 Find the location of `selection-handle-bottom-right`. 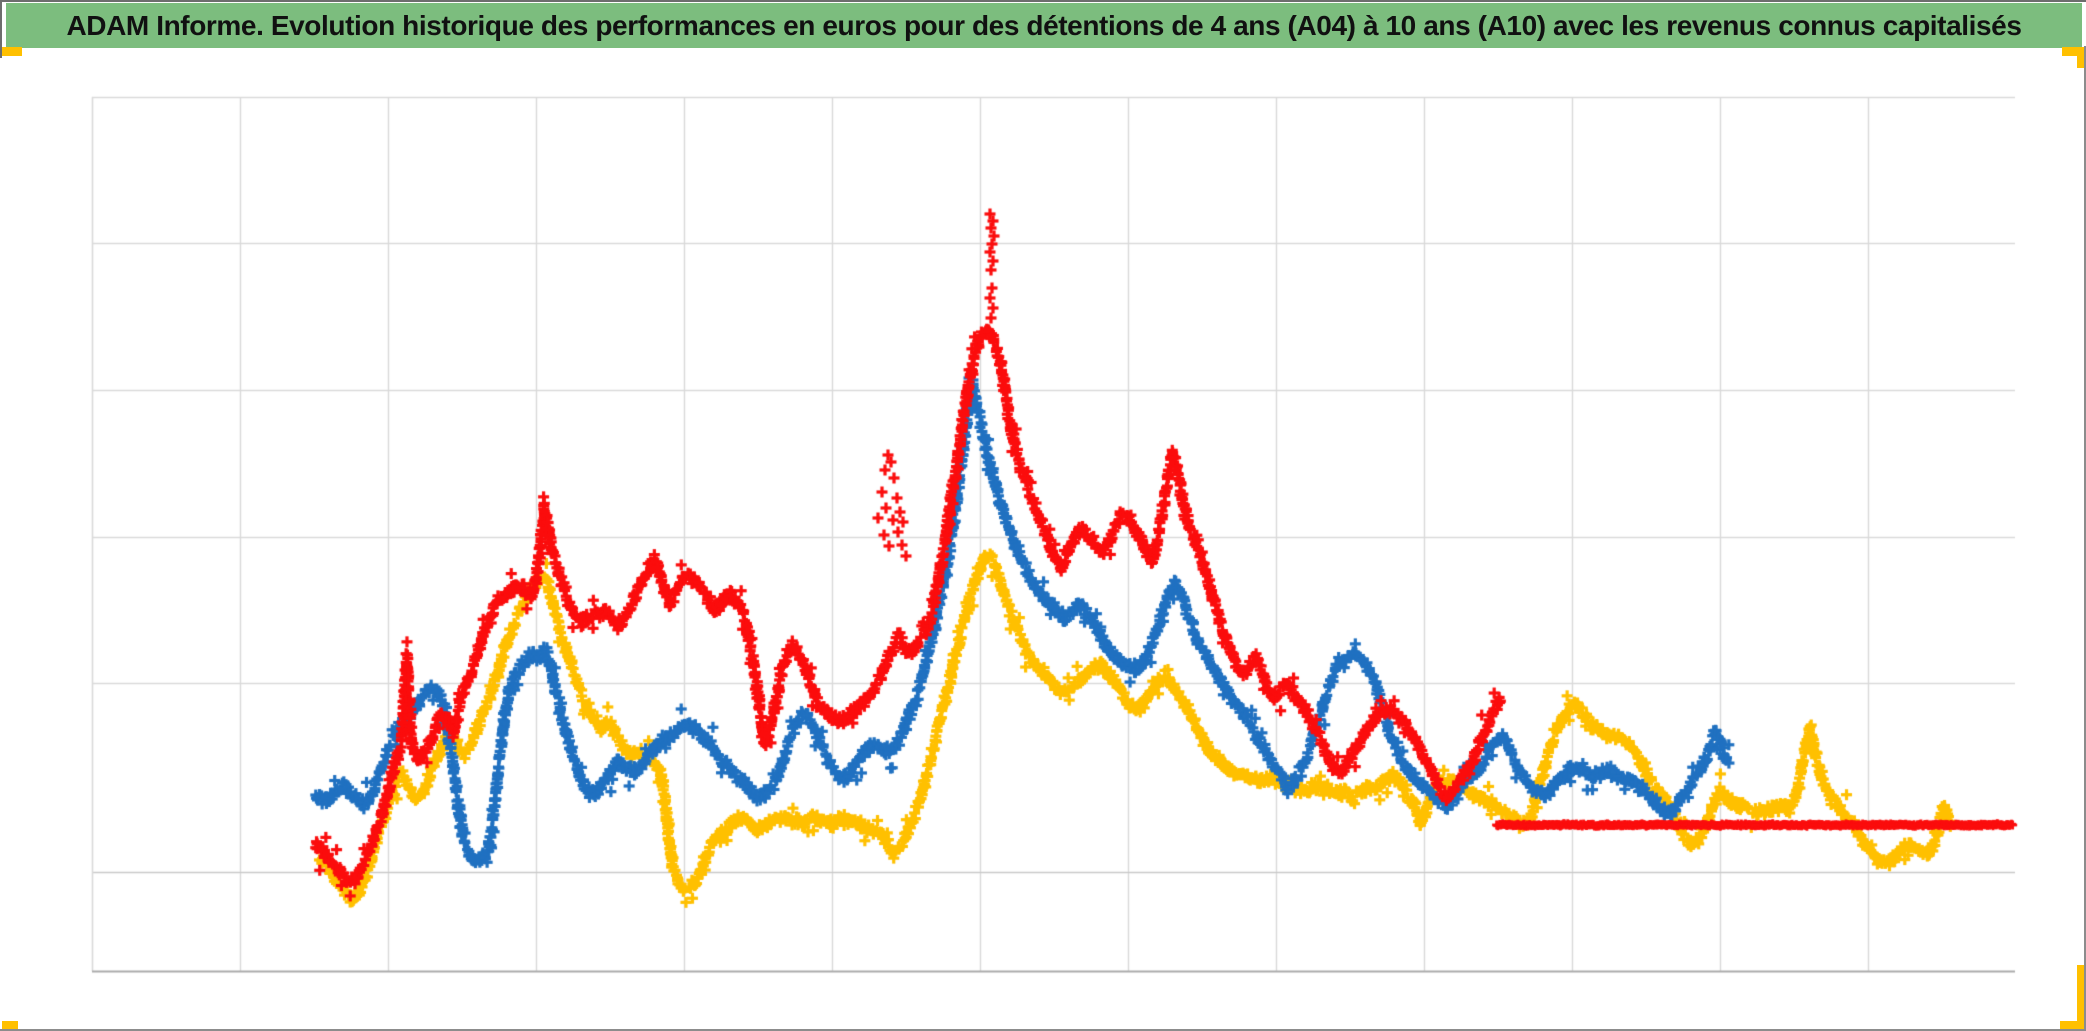

selection-handle-bottom-right is located at coordinates (2073, 1026).